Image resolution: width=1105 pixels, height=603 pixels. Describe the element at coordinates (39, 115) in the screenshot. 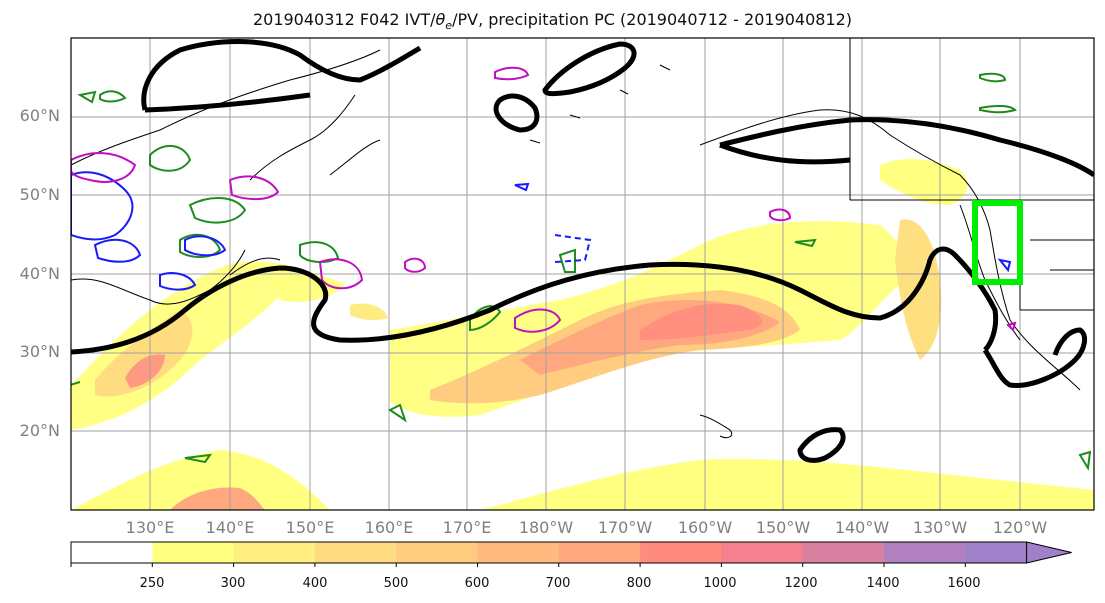

I see `lat-label-60n: 60°N` at that location.